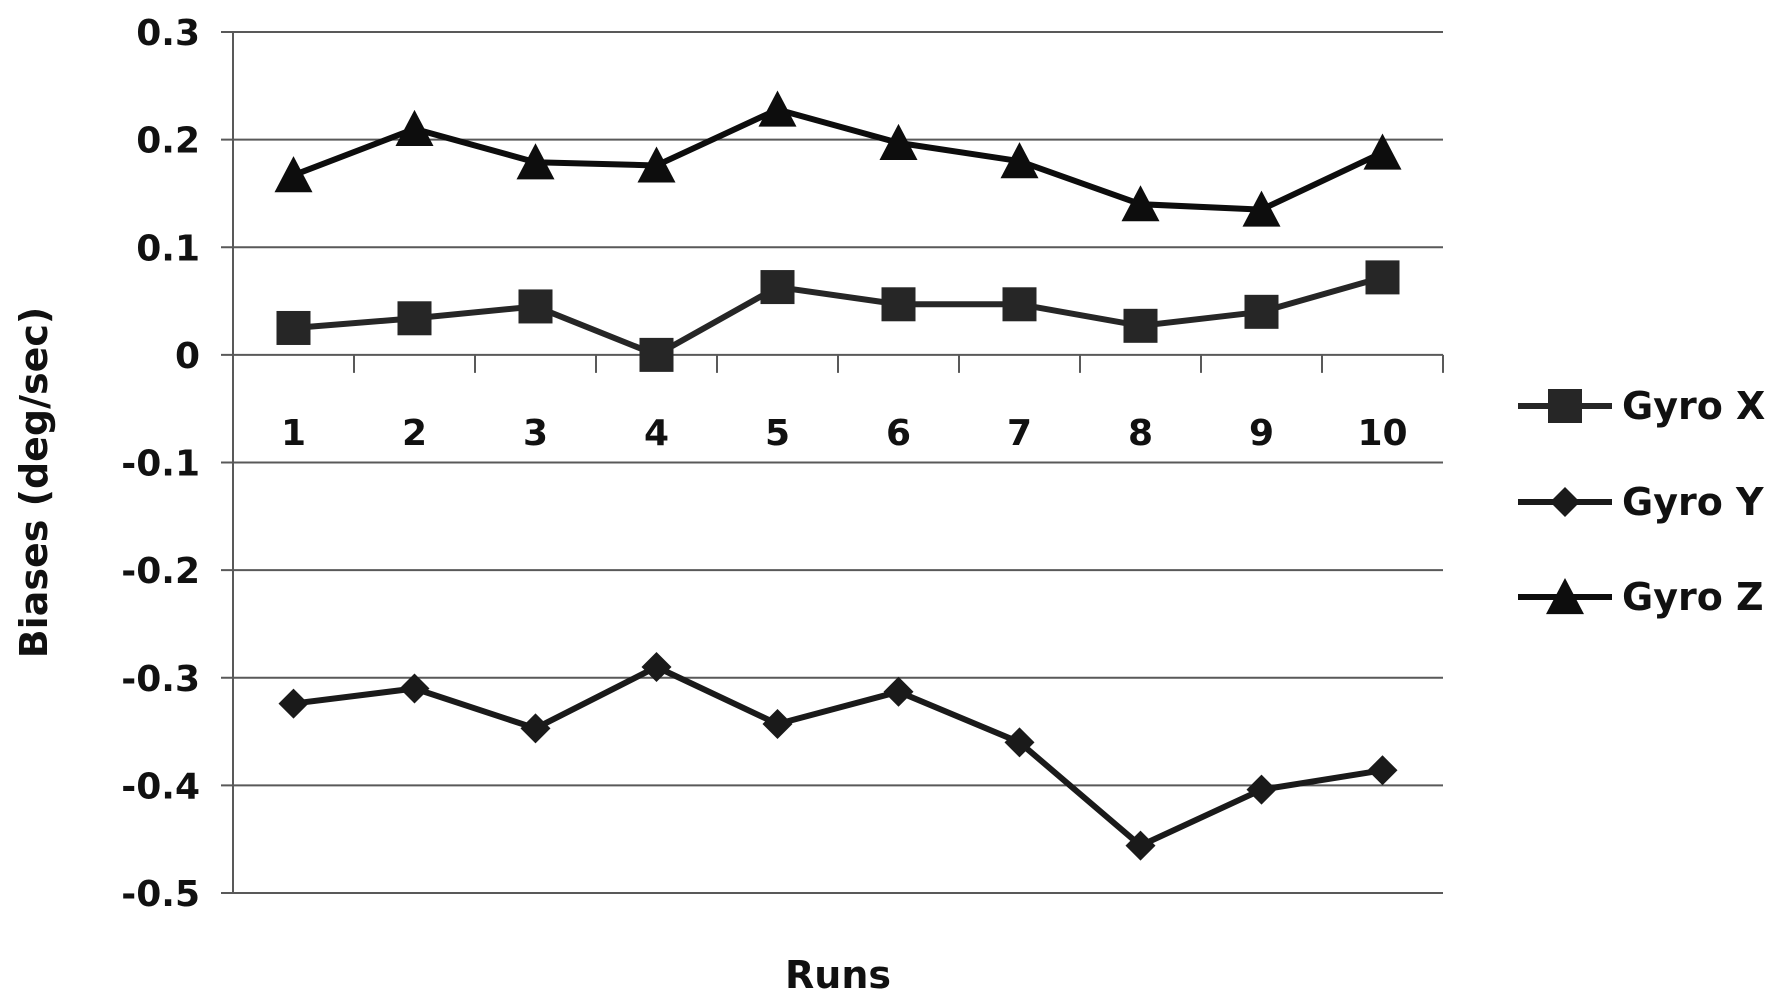 This screenshot has height=1000, width=1775. I want to click on legend-label: Gyro Y, so click(1693, 502).